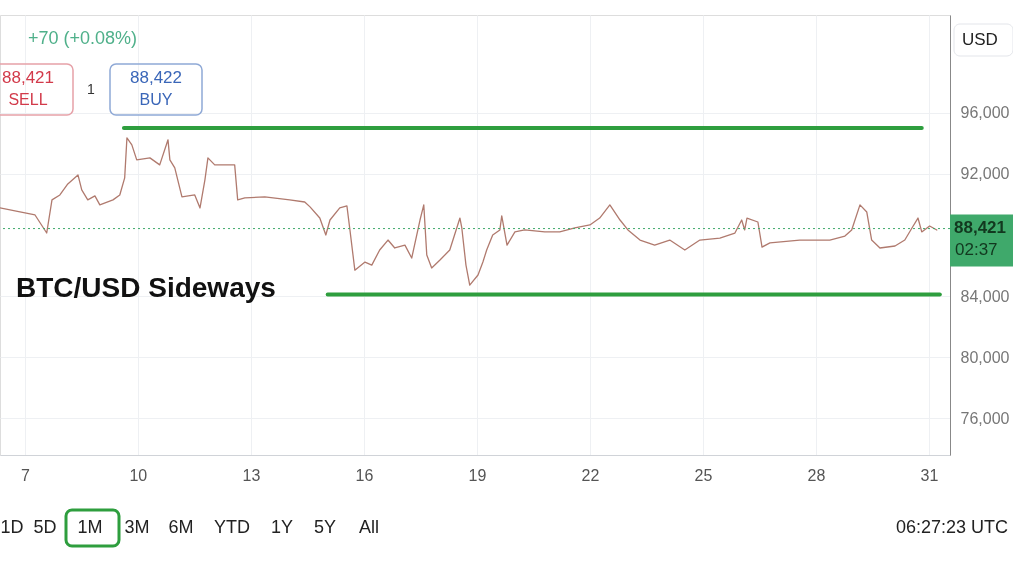  I want to click on text: 1D, so click(12, 527).